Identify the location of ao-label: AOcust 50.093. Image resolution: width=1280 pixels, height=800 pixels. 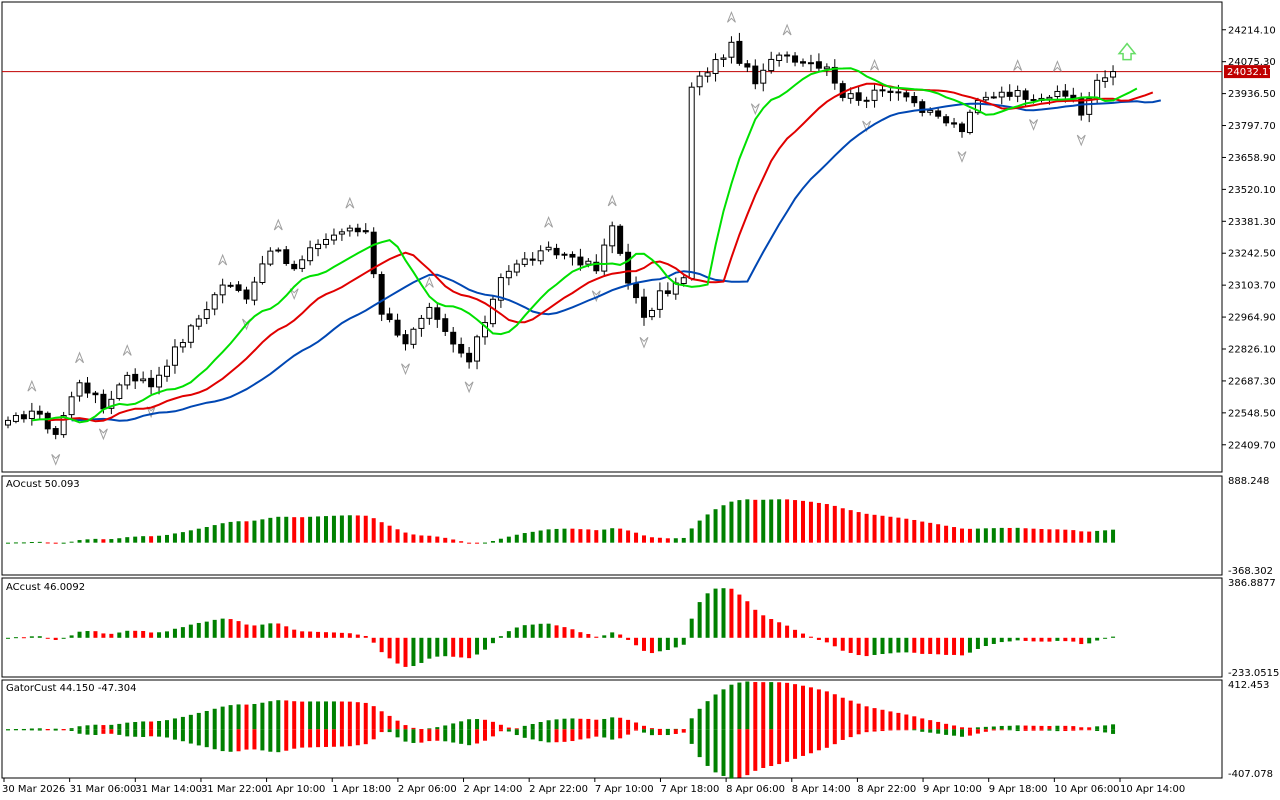
(43, 484).